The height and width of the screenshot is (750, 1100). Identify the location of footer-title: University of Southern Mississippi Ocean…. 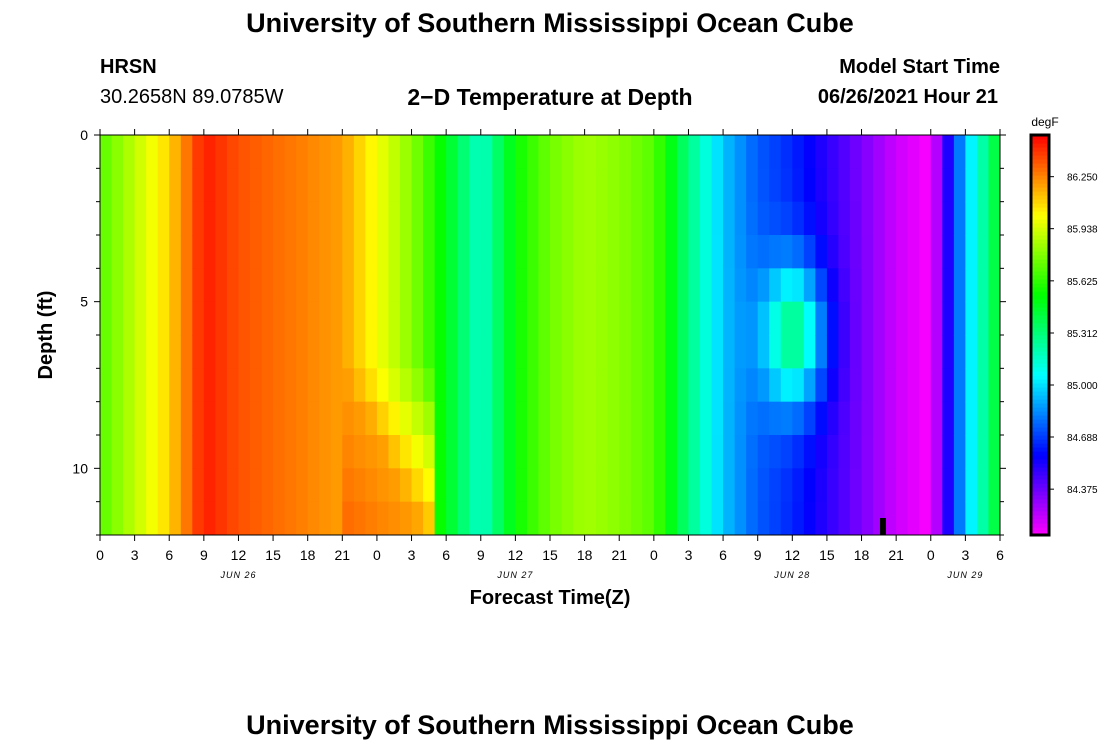
(550, 725).